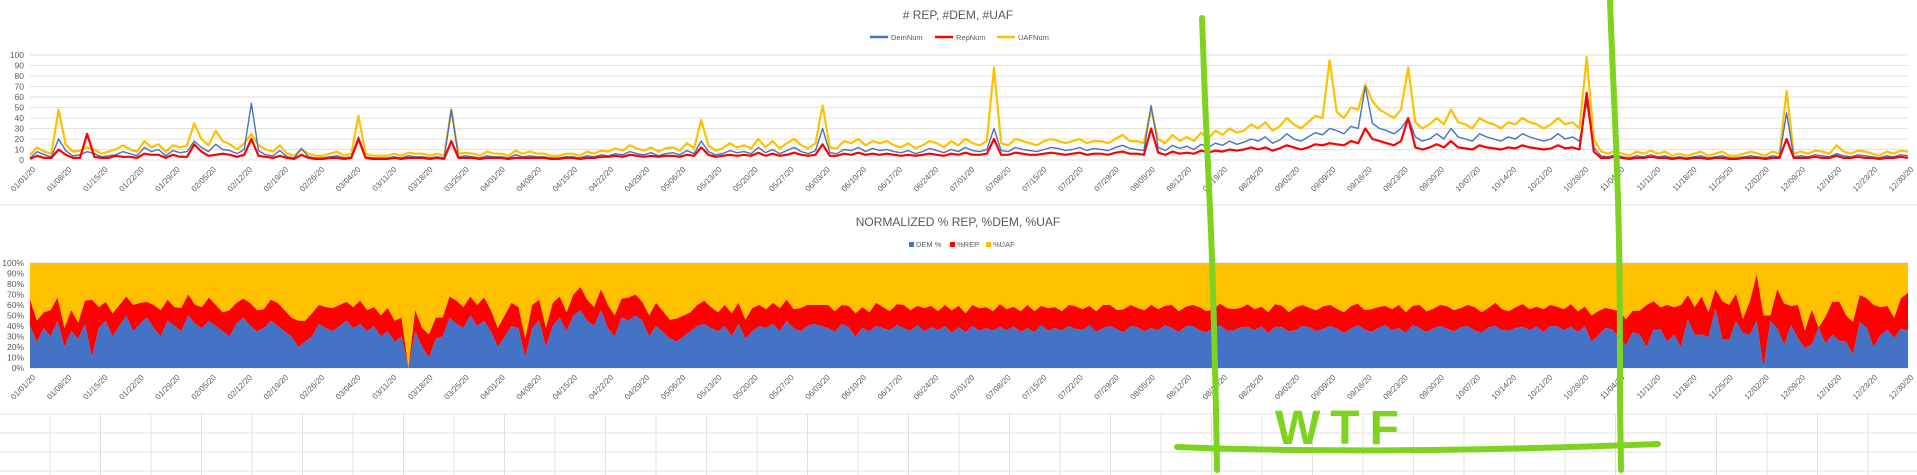 The width and height of the screenshot is (1917, 475). I want to click on x-tick-label: 03/04/20, so click(348, 179).